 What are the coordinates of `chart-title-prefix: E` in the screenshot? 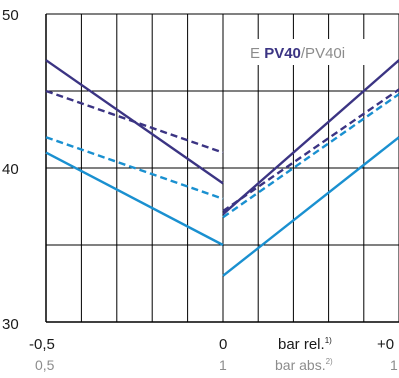 It's located at (257, 53).